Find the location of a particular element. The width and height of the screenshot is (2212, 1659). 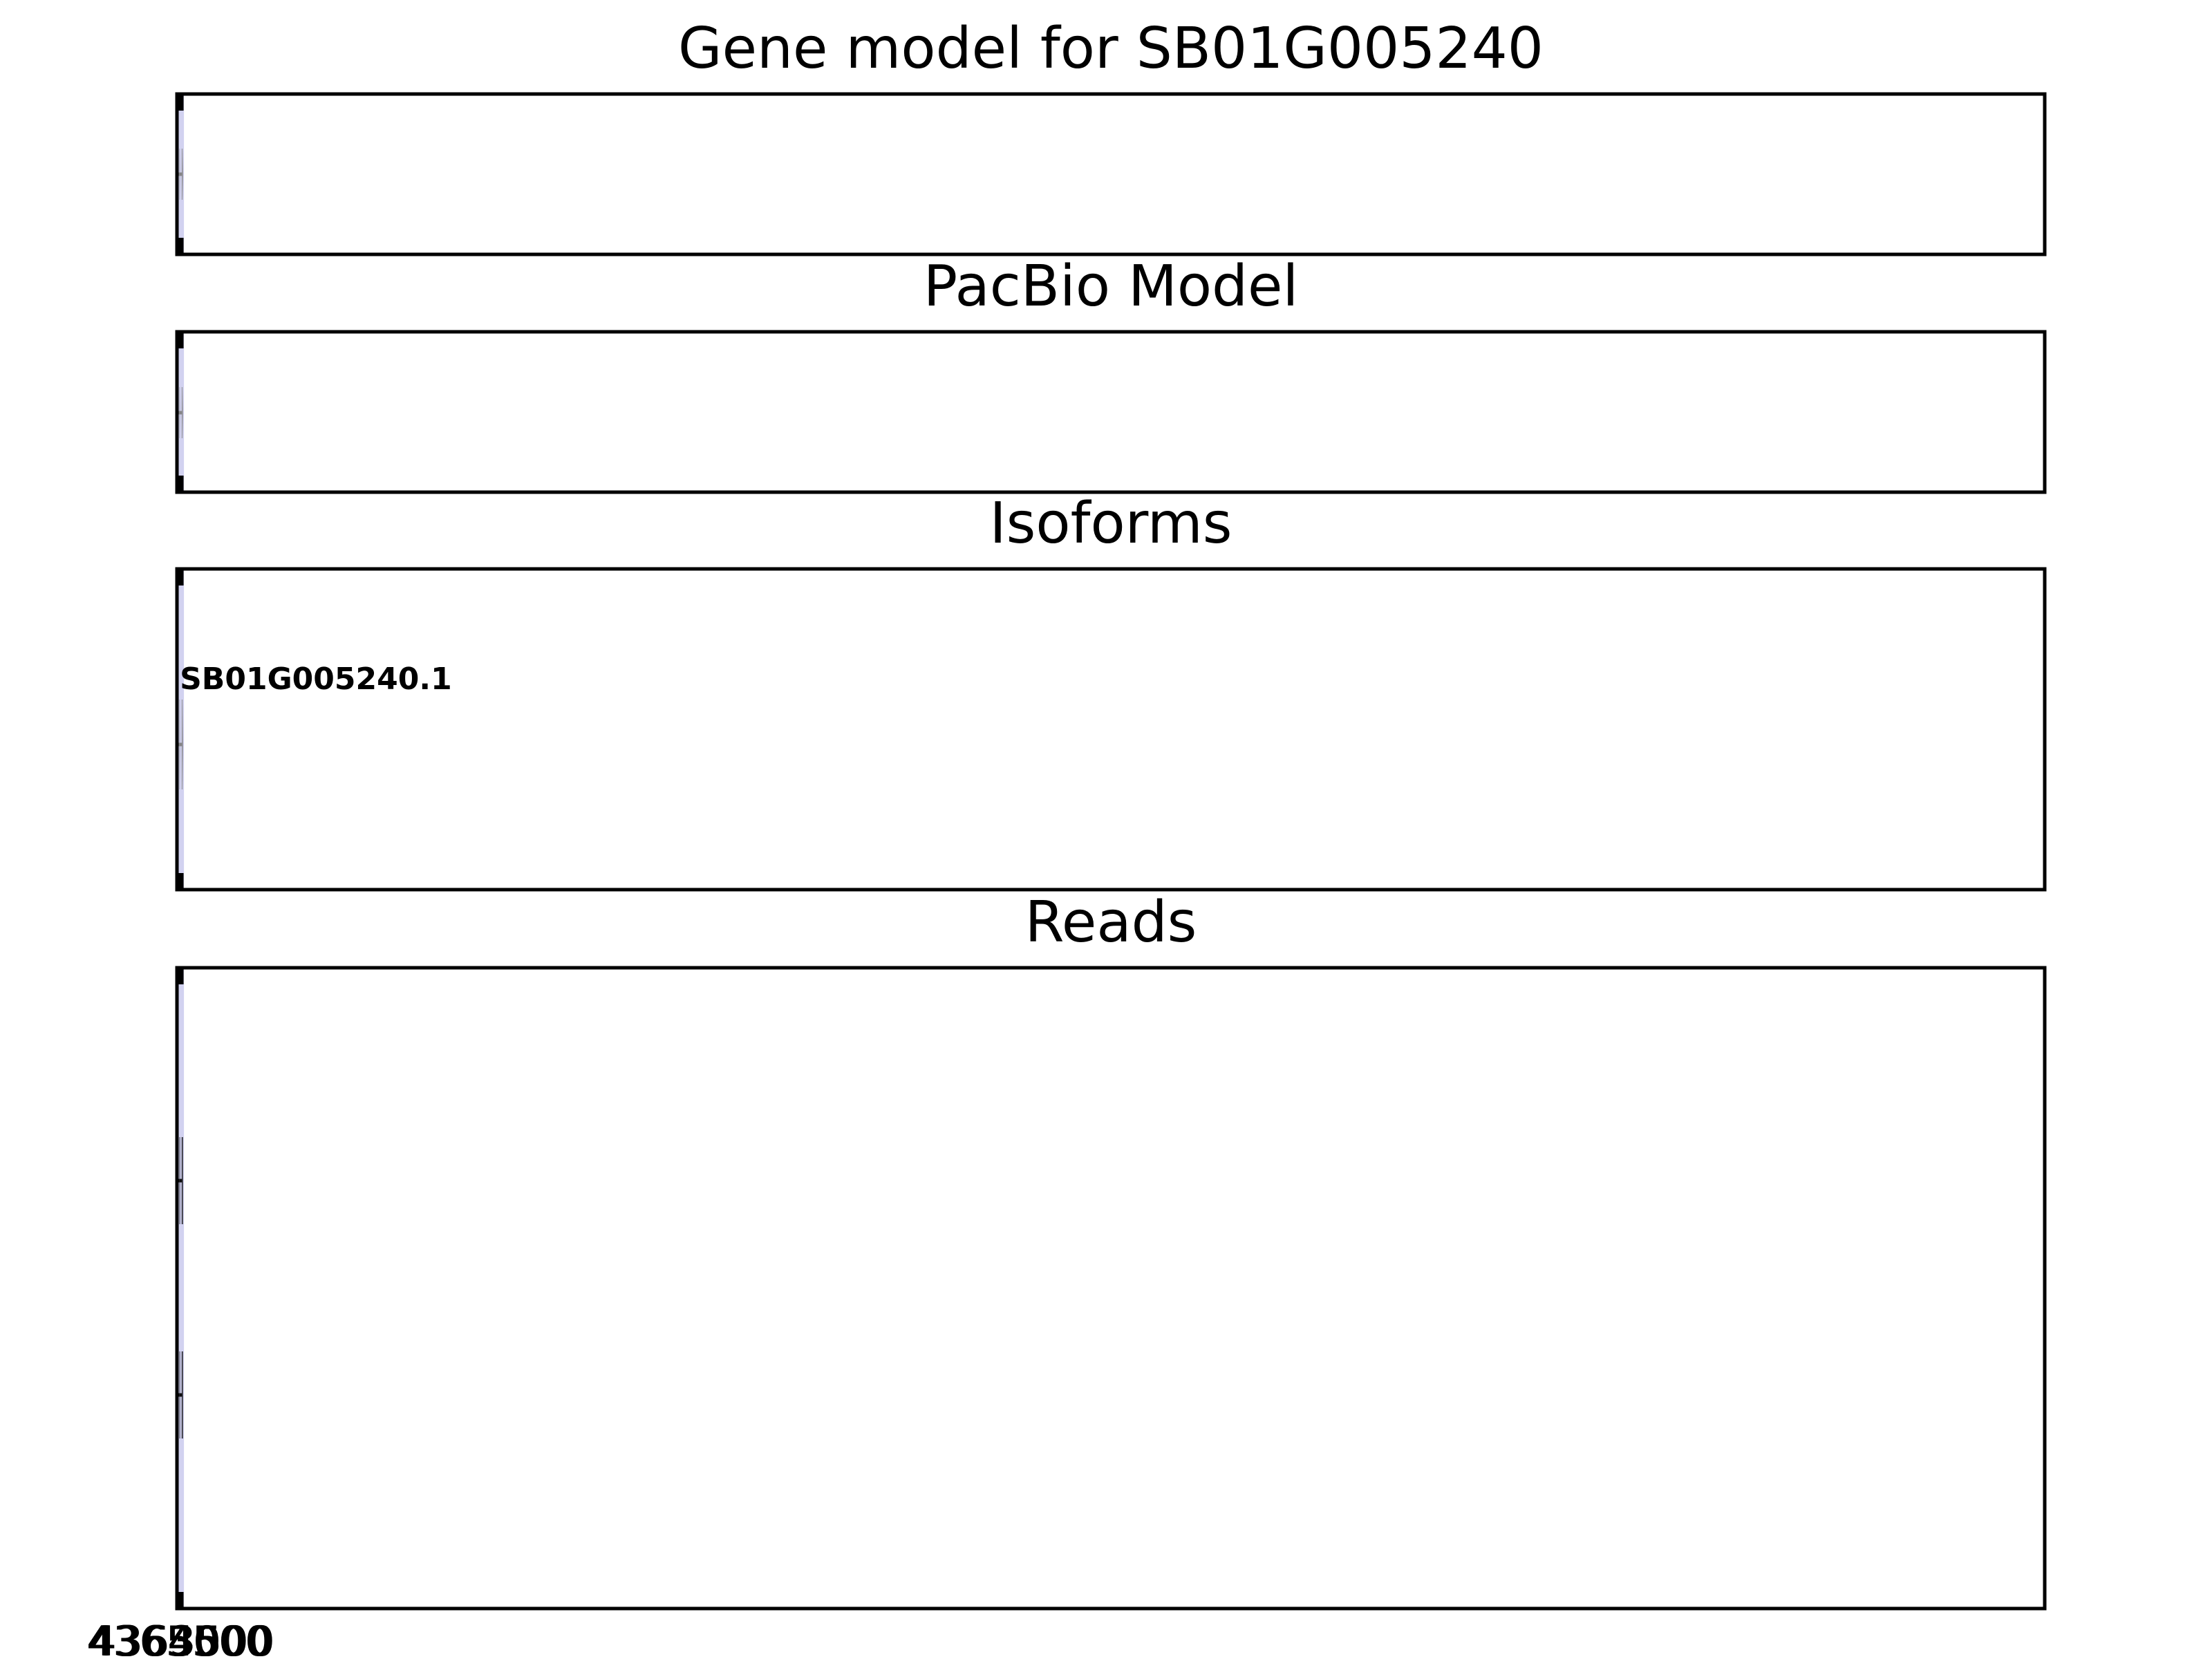

panel-4-title: Reads is located at coordinates (1111, 922).